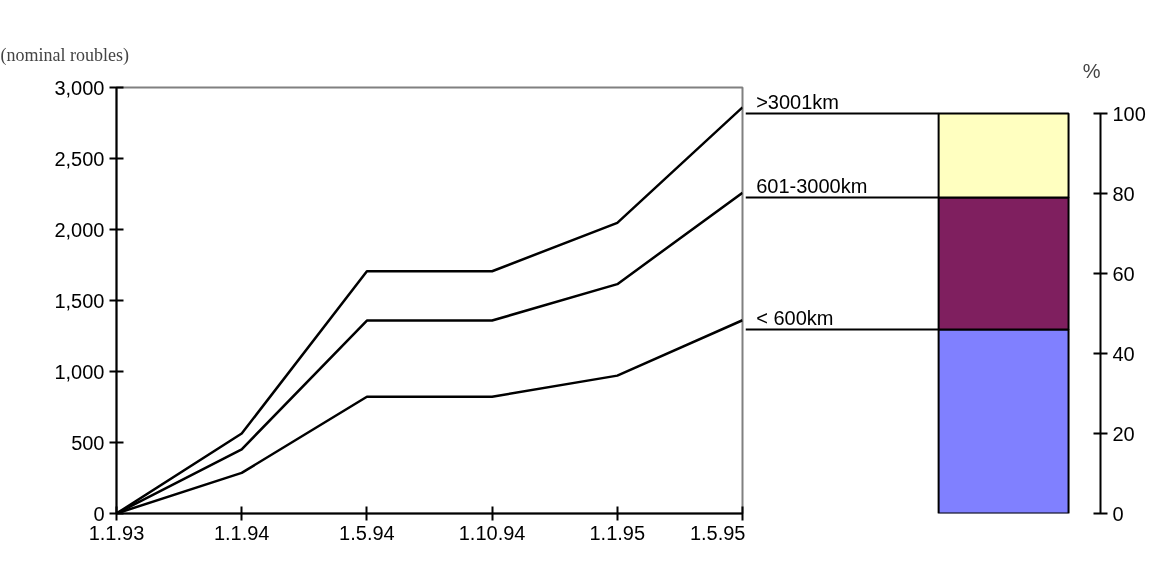  What do you see at coordinates (1118, 513) in the screenshot?
I see `y-tick-label: 0` at bounding box center [1118, 513].